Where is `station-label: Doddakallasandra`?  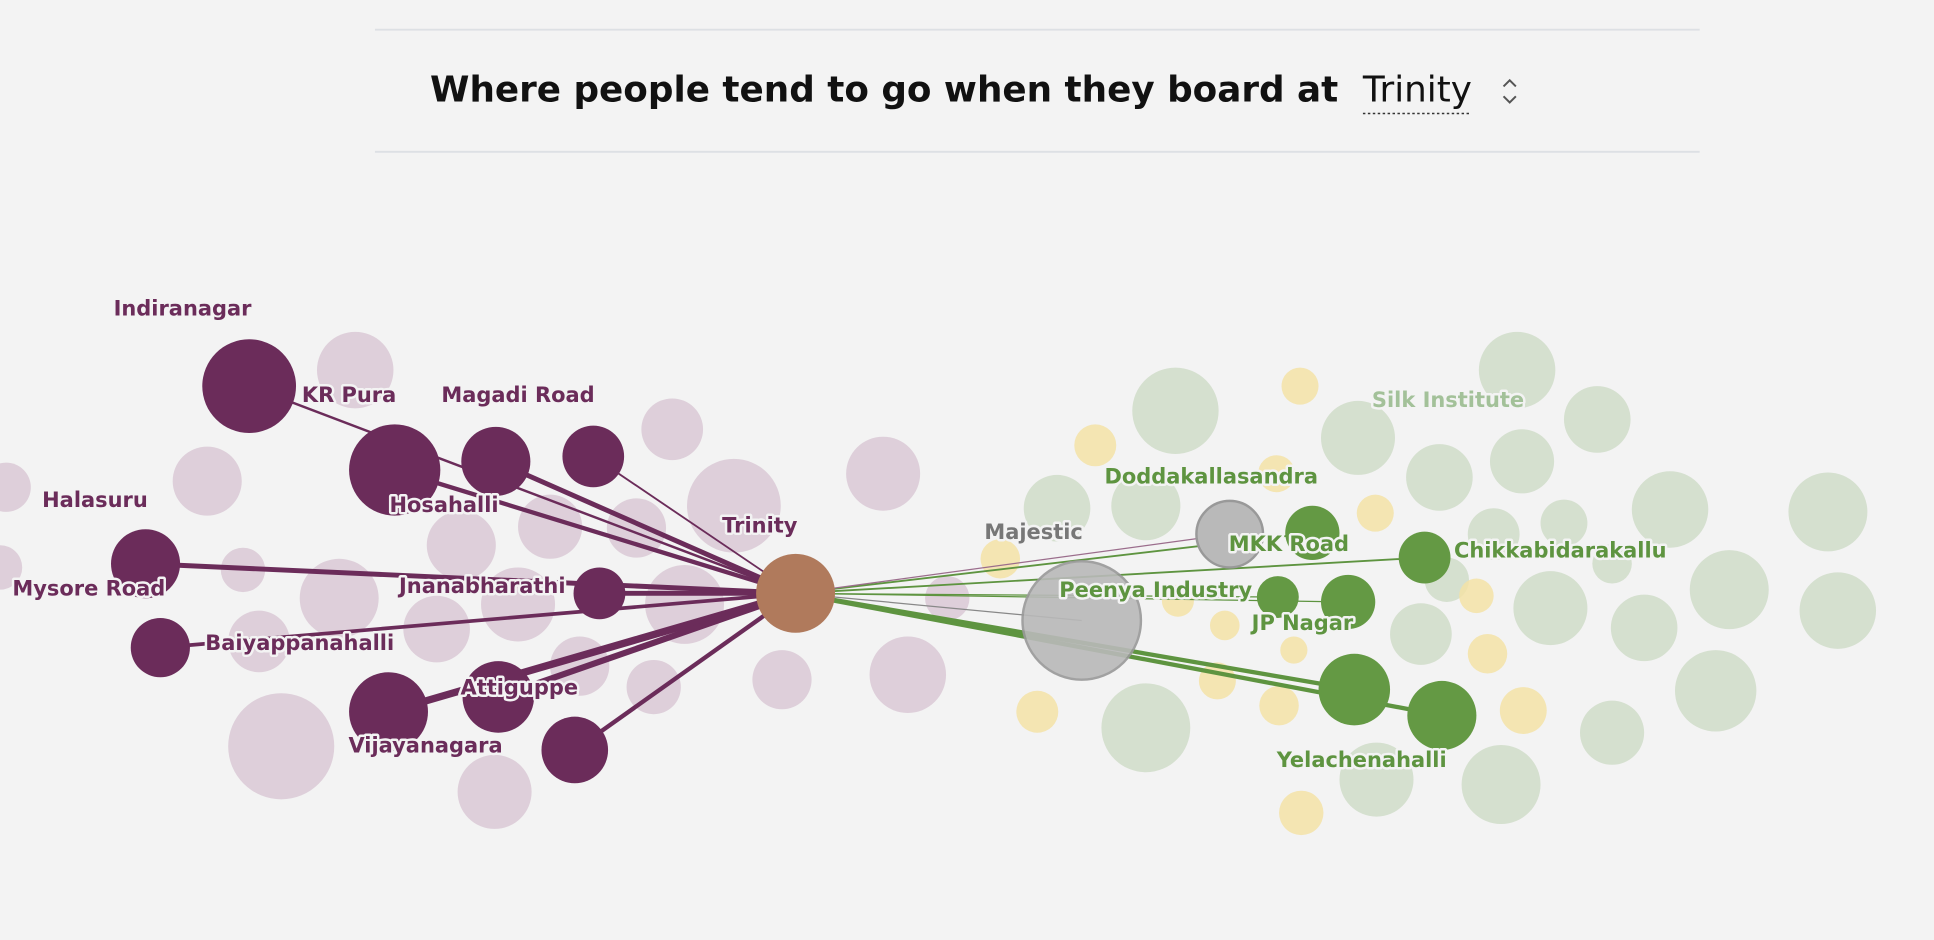 station-label: Doddakallasandra is located at coordinates (1211, 476).